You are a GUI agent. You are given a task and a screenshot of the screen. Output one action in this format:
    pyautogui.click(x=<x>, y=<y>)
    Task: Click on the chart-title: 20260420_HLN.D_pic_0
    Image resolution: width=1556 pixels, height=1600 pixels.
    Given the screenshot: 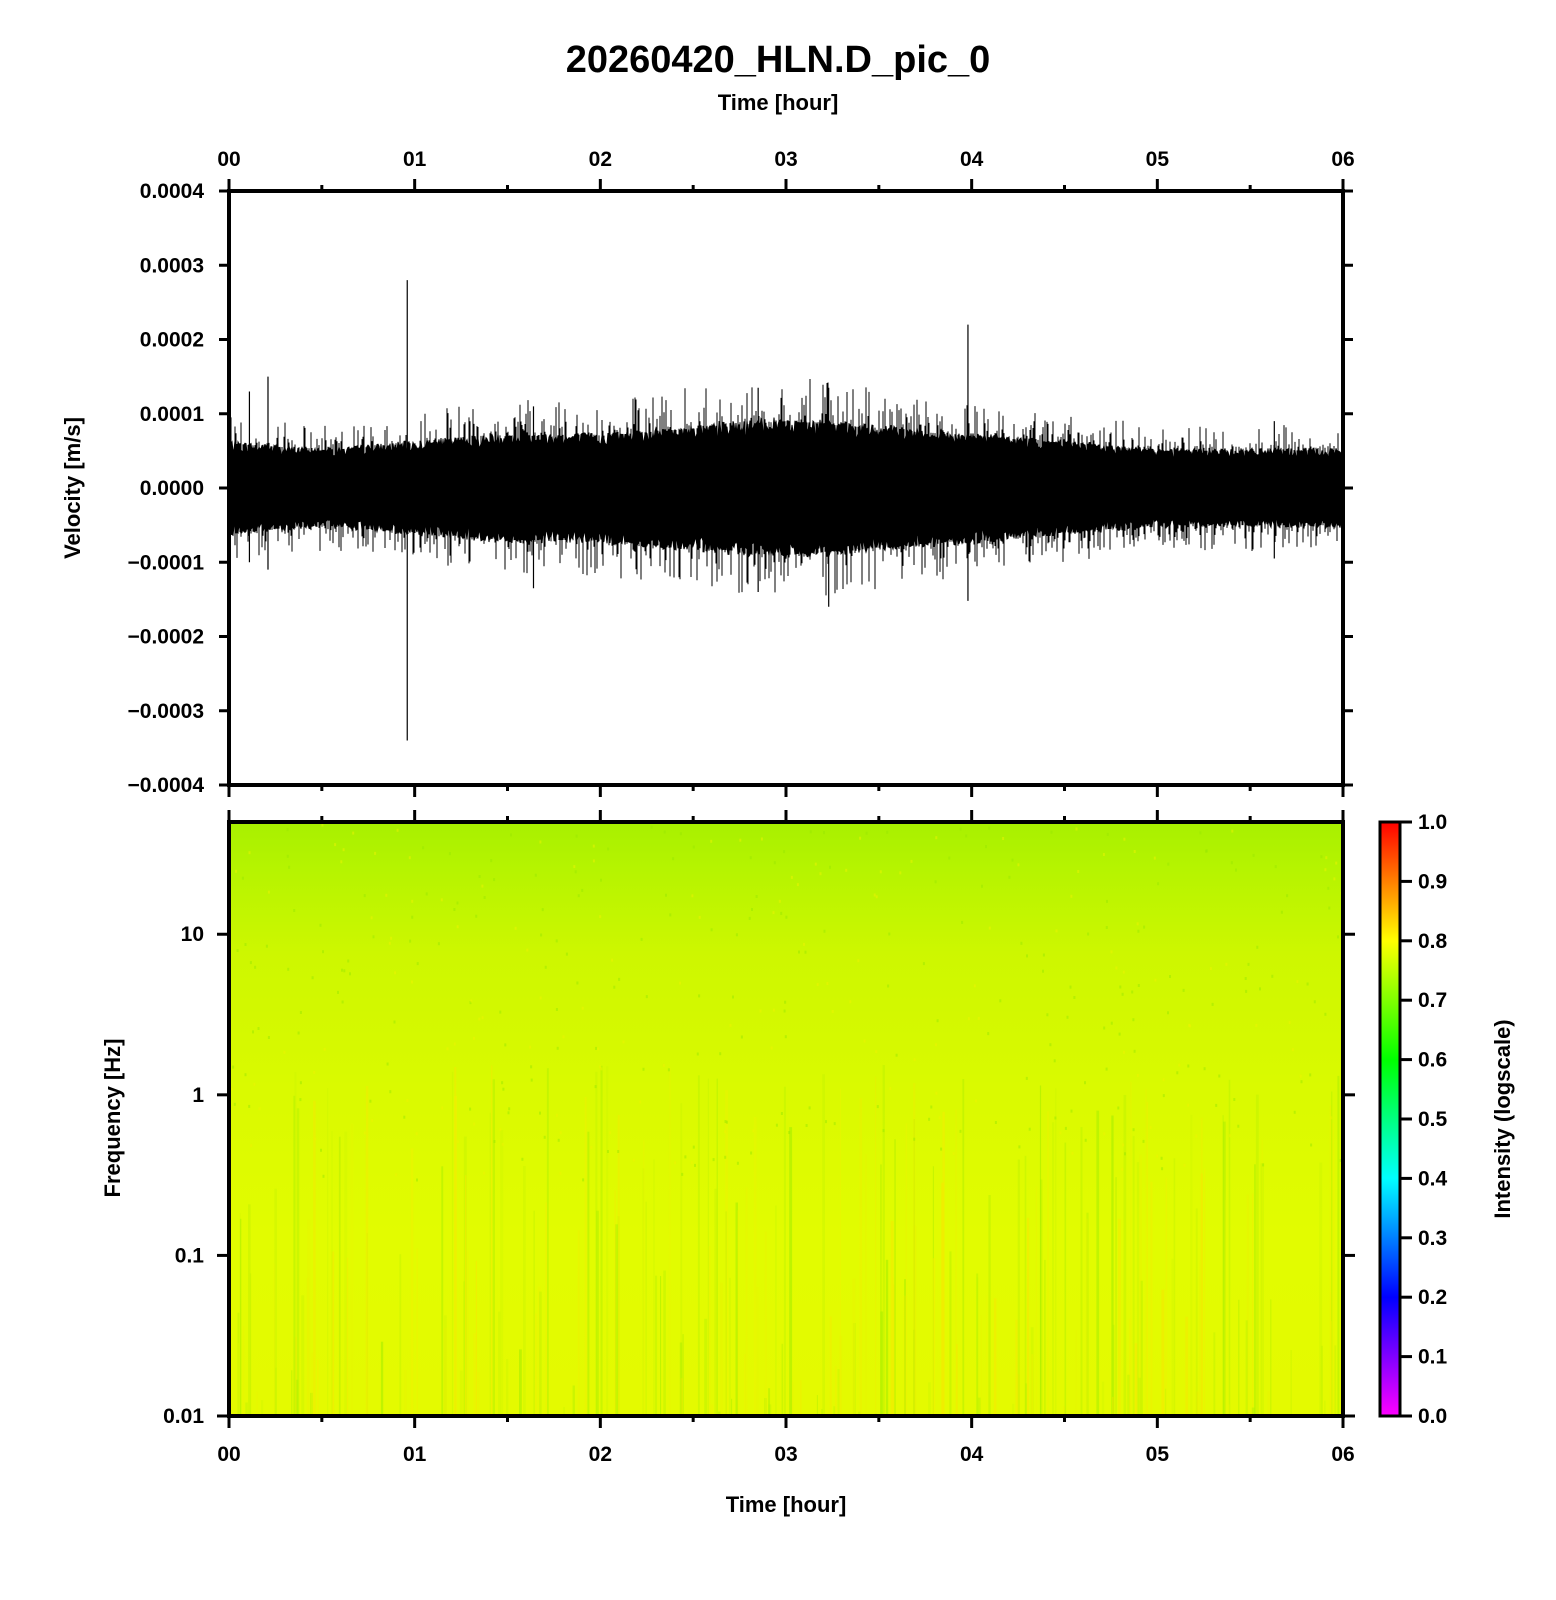 What is the action you would take?
    pyautogui.click(x=778, y=60)
    